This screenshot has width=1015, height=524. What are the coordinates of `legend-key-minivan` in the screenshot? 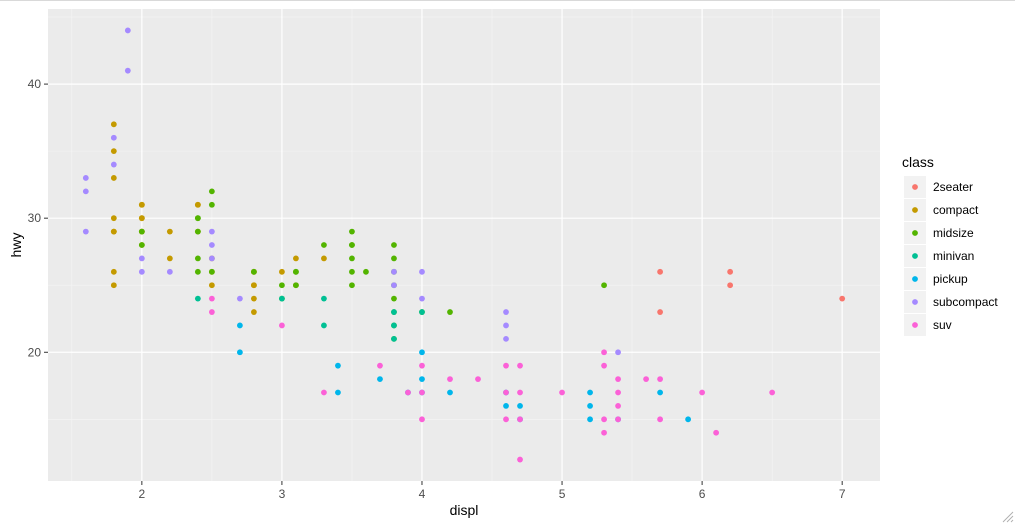 It's located at (915, 256).